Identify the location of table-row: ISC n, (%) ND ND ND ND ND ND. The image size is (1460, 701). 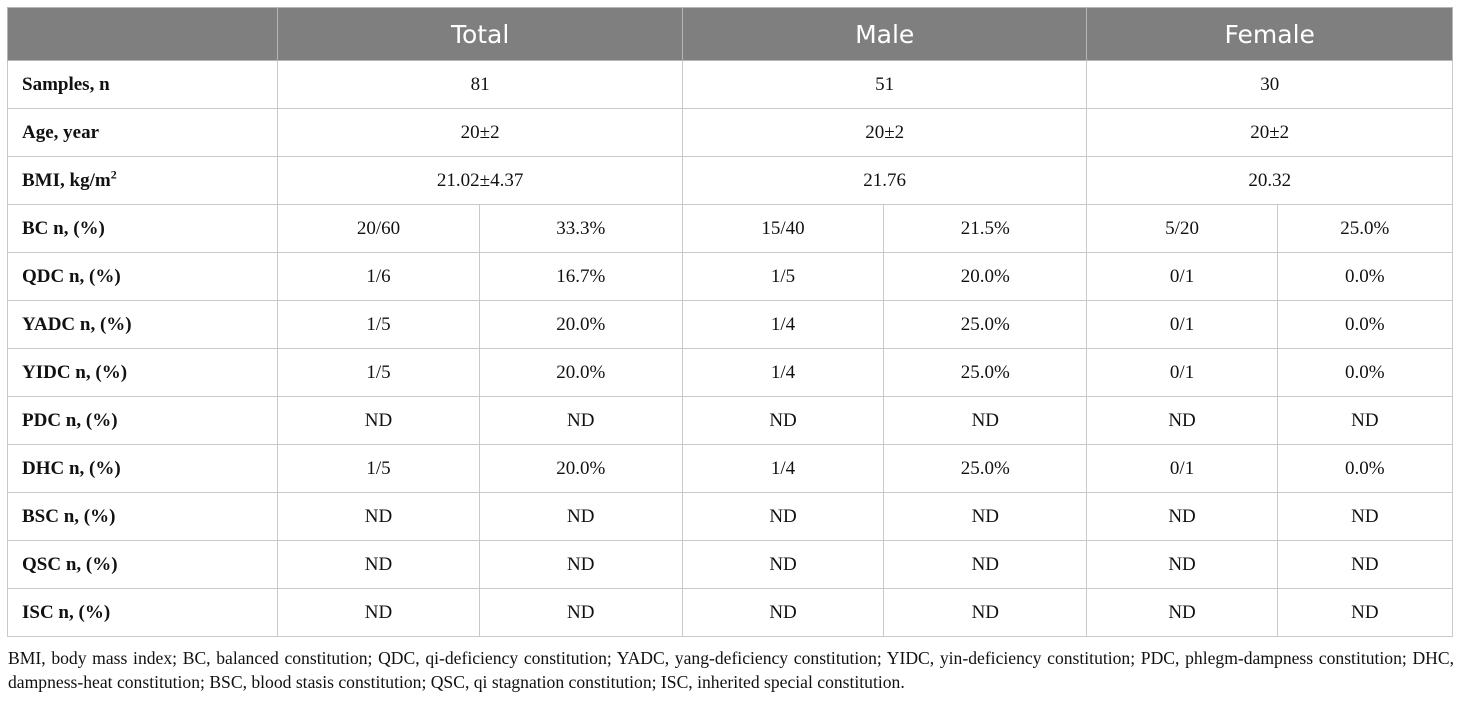
(730, 612).